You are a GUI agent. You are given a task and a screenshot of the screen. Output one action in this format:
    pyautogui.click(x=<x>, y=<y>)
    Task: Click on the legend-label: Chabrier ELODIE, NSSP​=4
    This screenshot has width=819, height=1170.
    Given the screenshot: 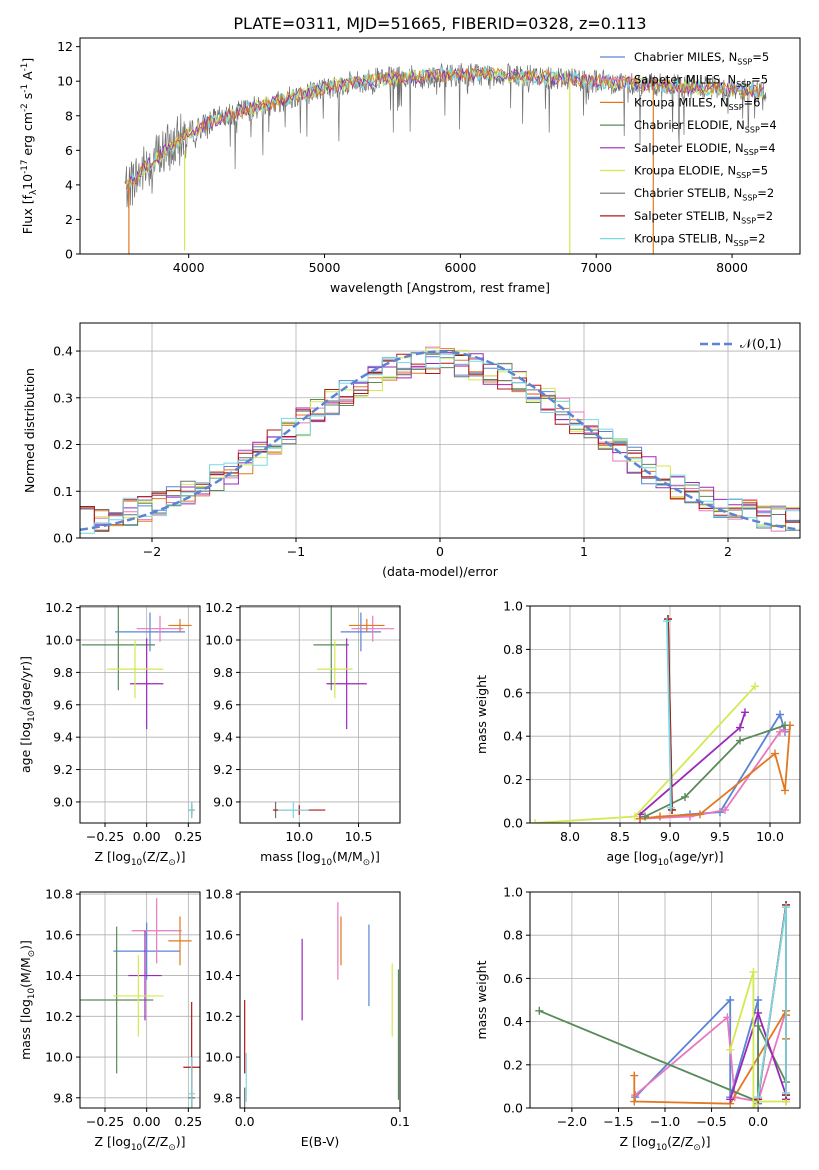 What is the action you would take?
    pyautogui.click(x=705, y=126)
    